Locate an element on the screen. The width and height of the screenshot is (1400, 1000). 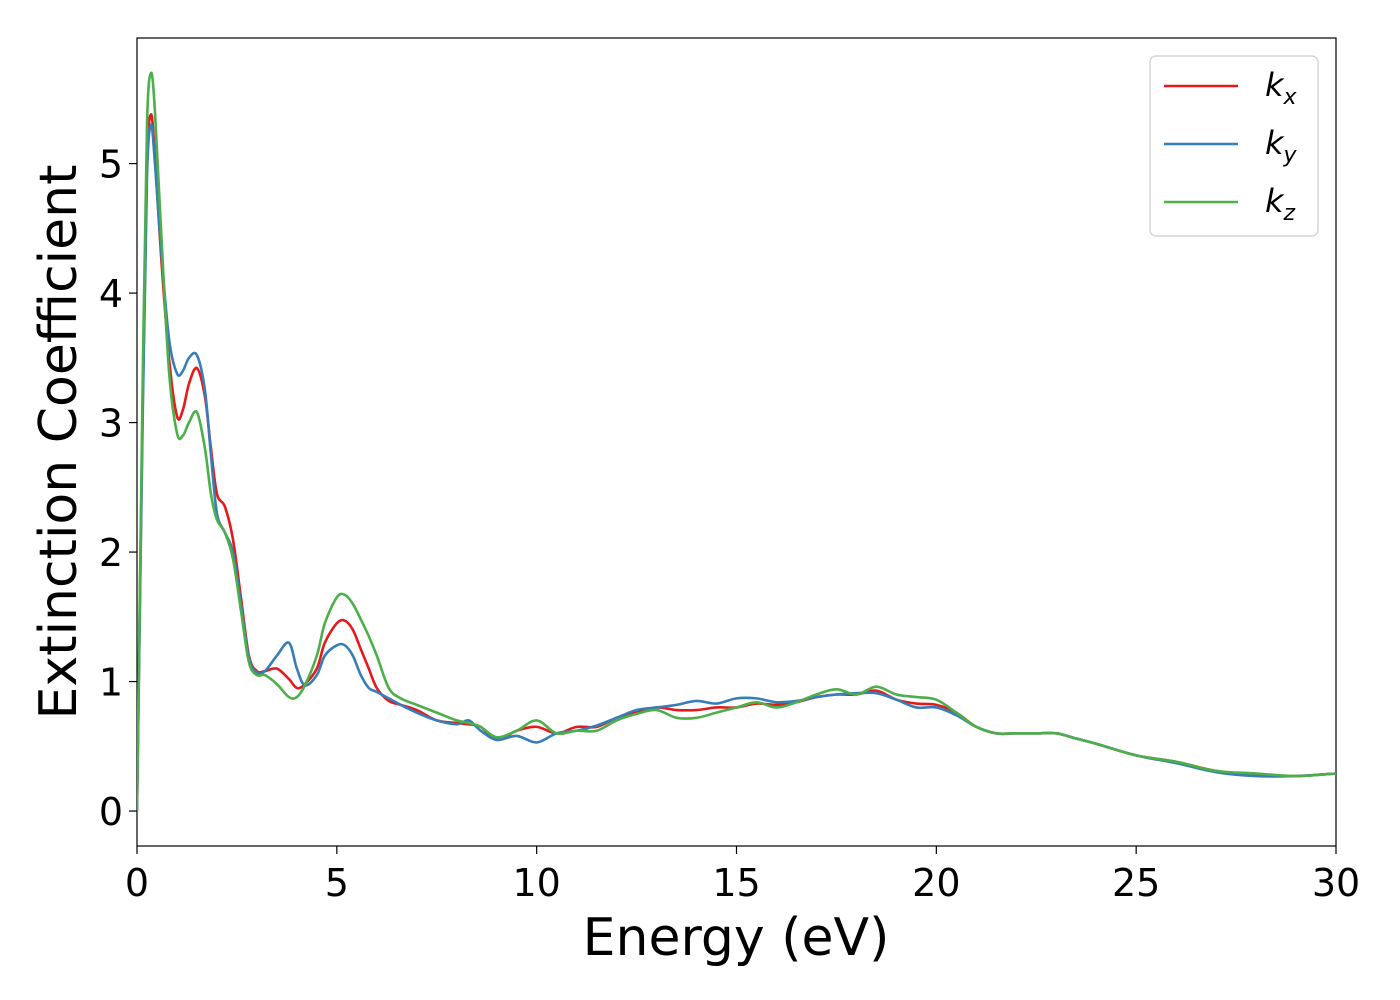
y-tick-label: 0 is located at coordinates (111, 812).